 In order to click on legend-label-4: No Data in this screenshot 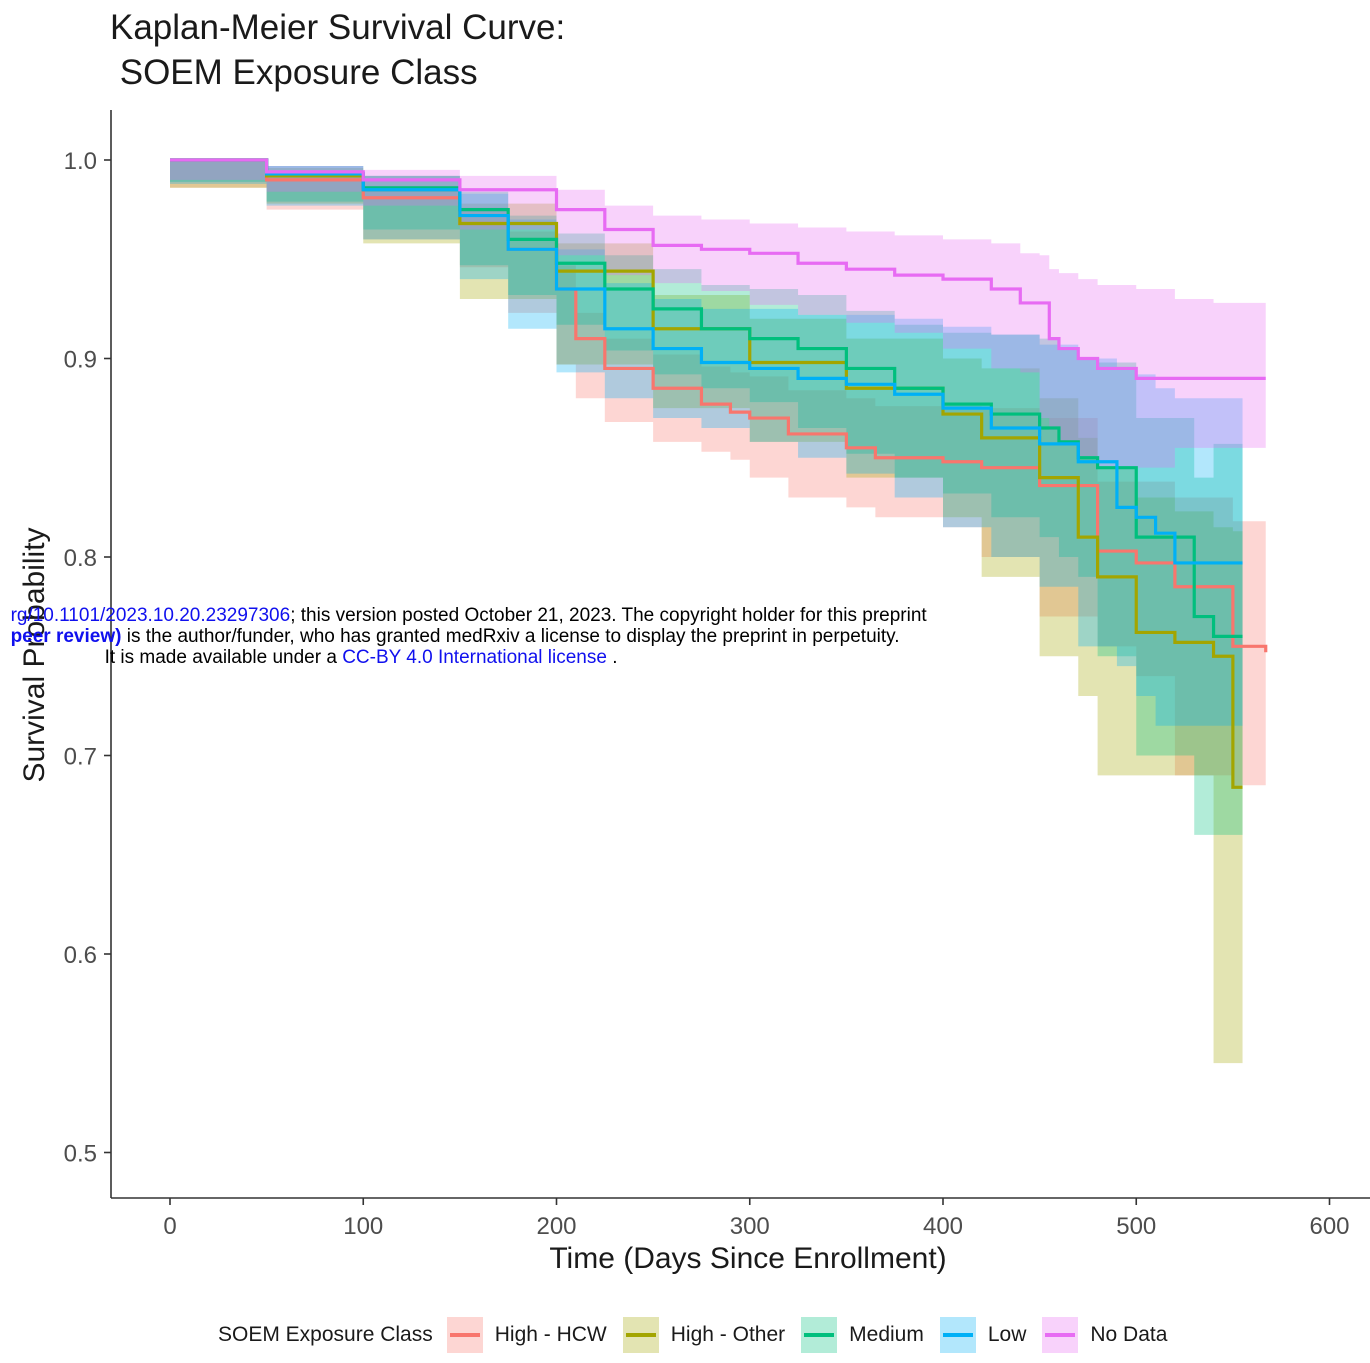, I will do `click(1129, 1334)`.